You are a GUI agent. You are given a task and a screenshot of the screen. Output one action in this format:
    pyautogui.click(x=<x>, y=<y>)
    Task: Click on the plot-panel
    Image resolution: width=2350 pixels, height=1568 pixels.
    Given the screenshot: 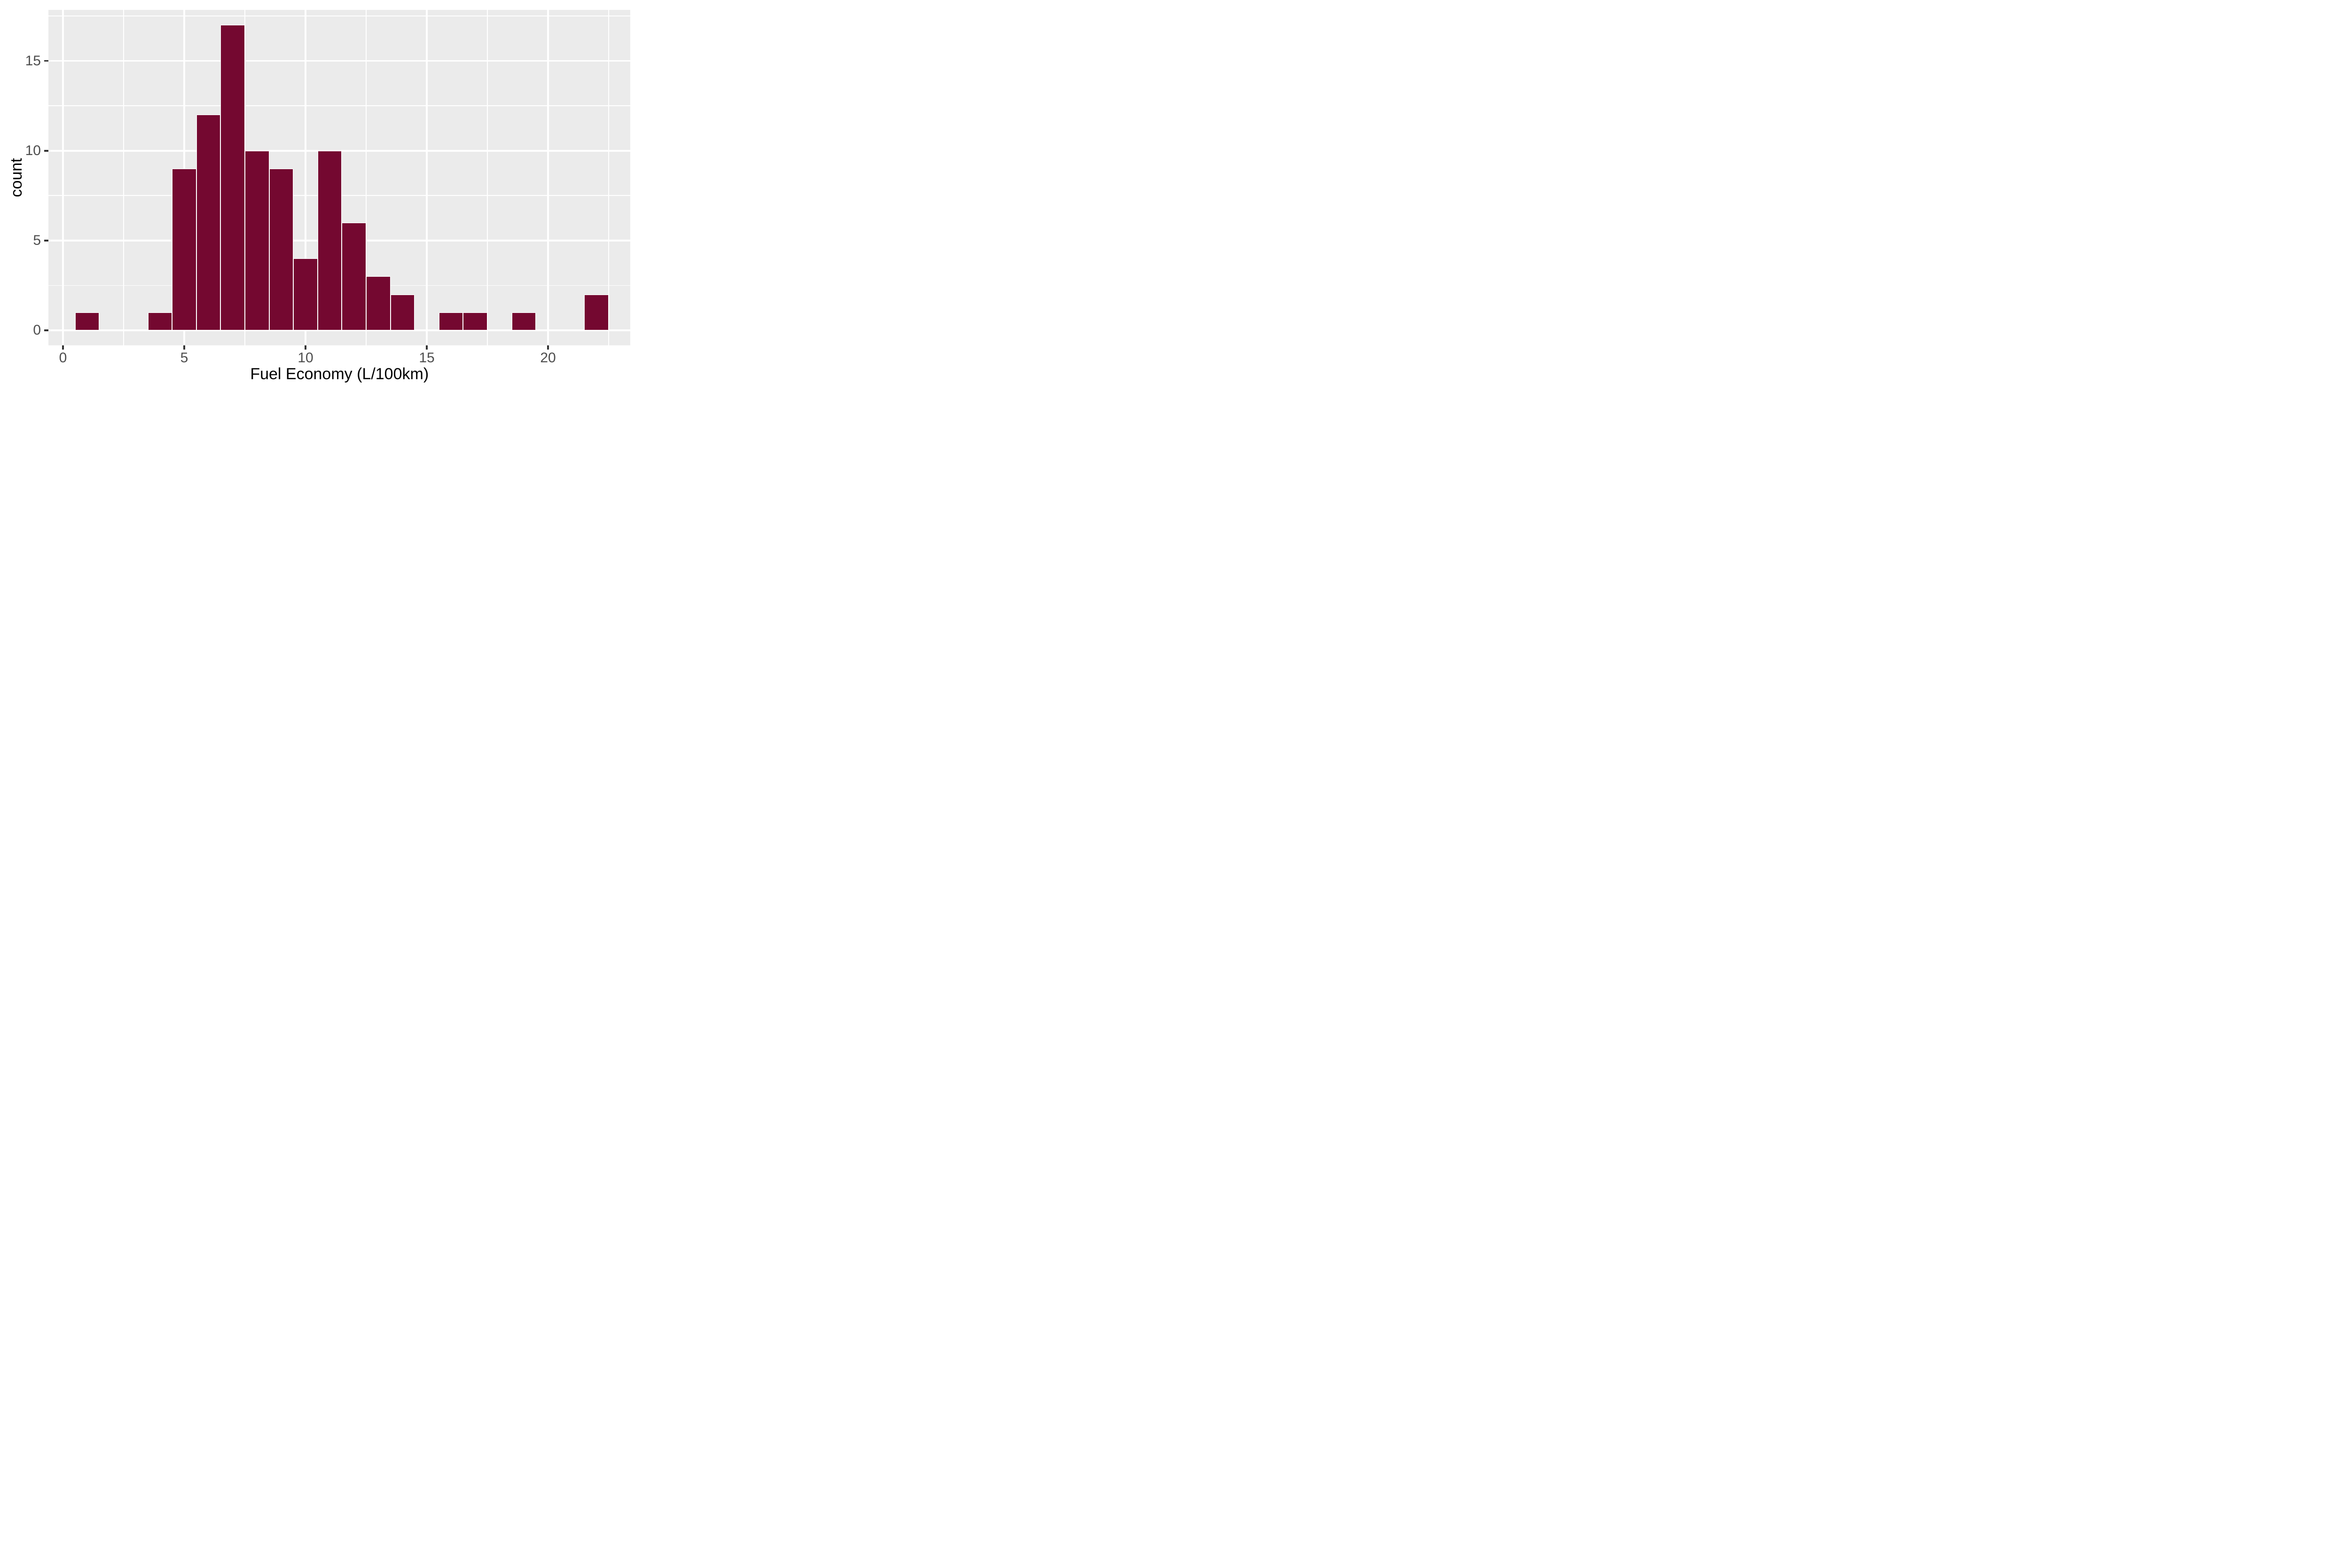 What is the action you would take?
    pyautogui.click(x=339, y=178)
    